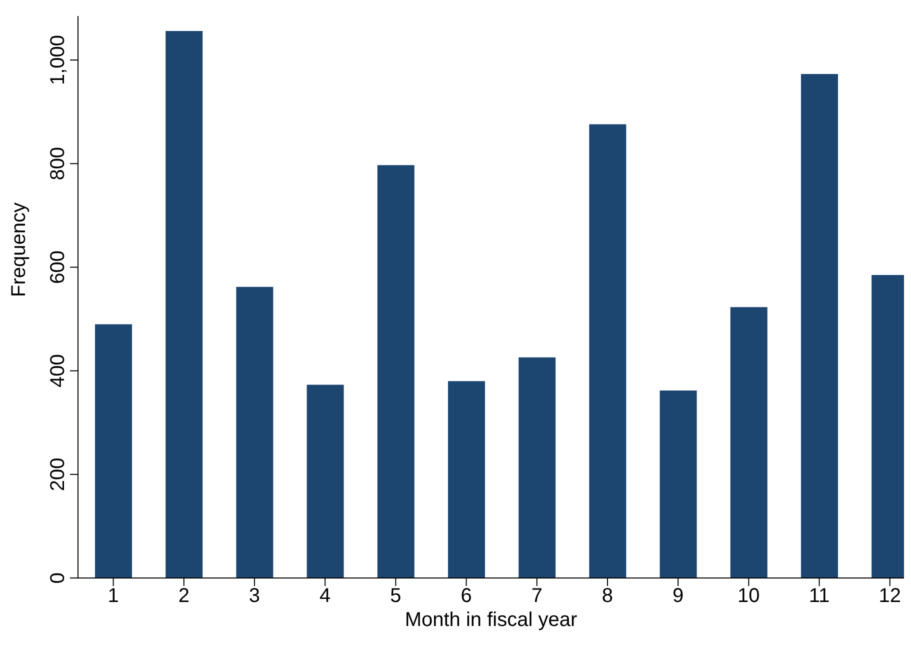 Image resolution: width=911 pixels, height=648 pixels. What do you see at coordinates (58, 163) in the screenshot?
I see `y-tick-label: 800` at bounding box center [58, 163].